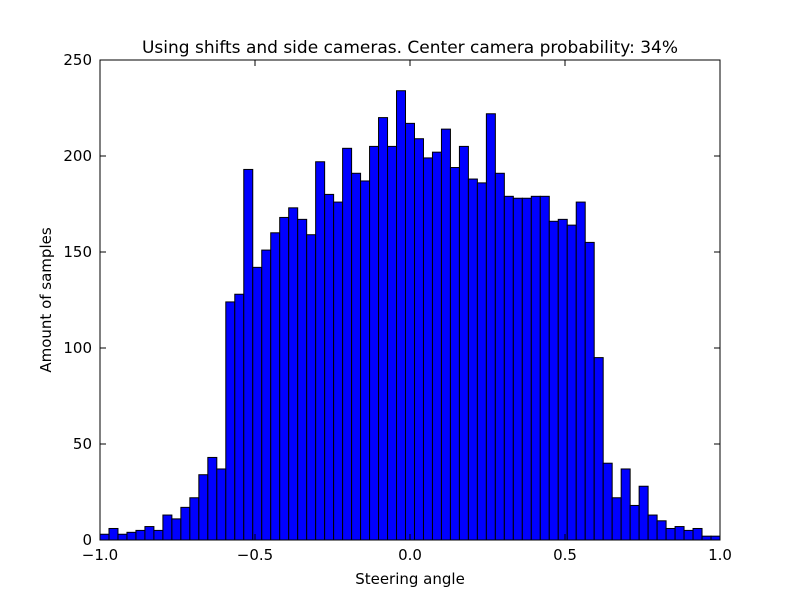 This screenshot has height=600, width=800. Describe the element at coordinates (77, 348) in the screenshot. I see `y-tick-label: 100` at that location.